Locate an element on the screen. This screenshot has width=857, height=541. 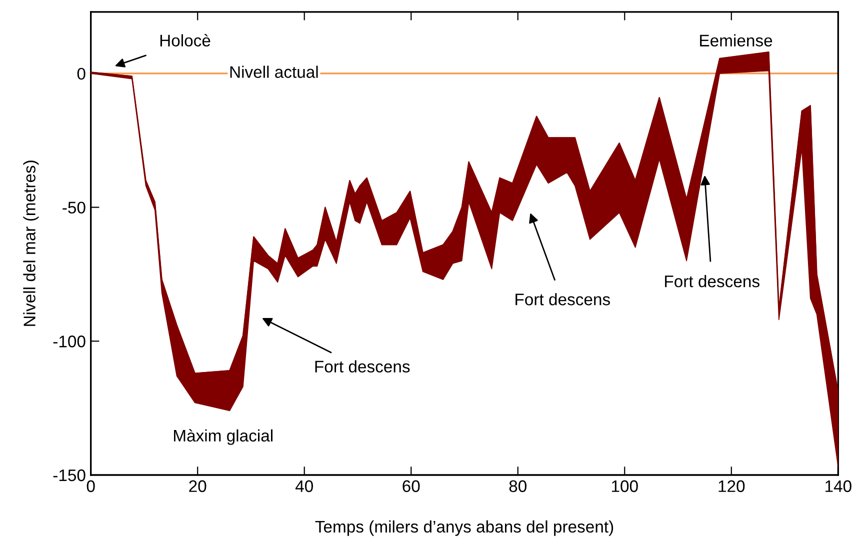
annotation: Eemiense is located at coordinates (736, 40).